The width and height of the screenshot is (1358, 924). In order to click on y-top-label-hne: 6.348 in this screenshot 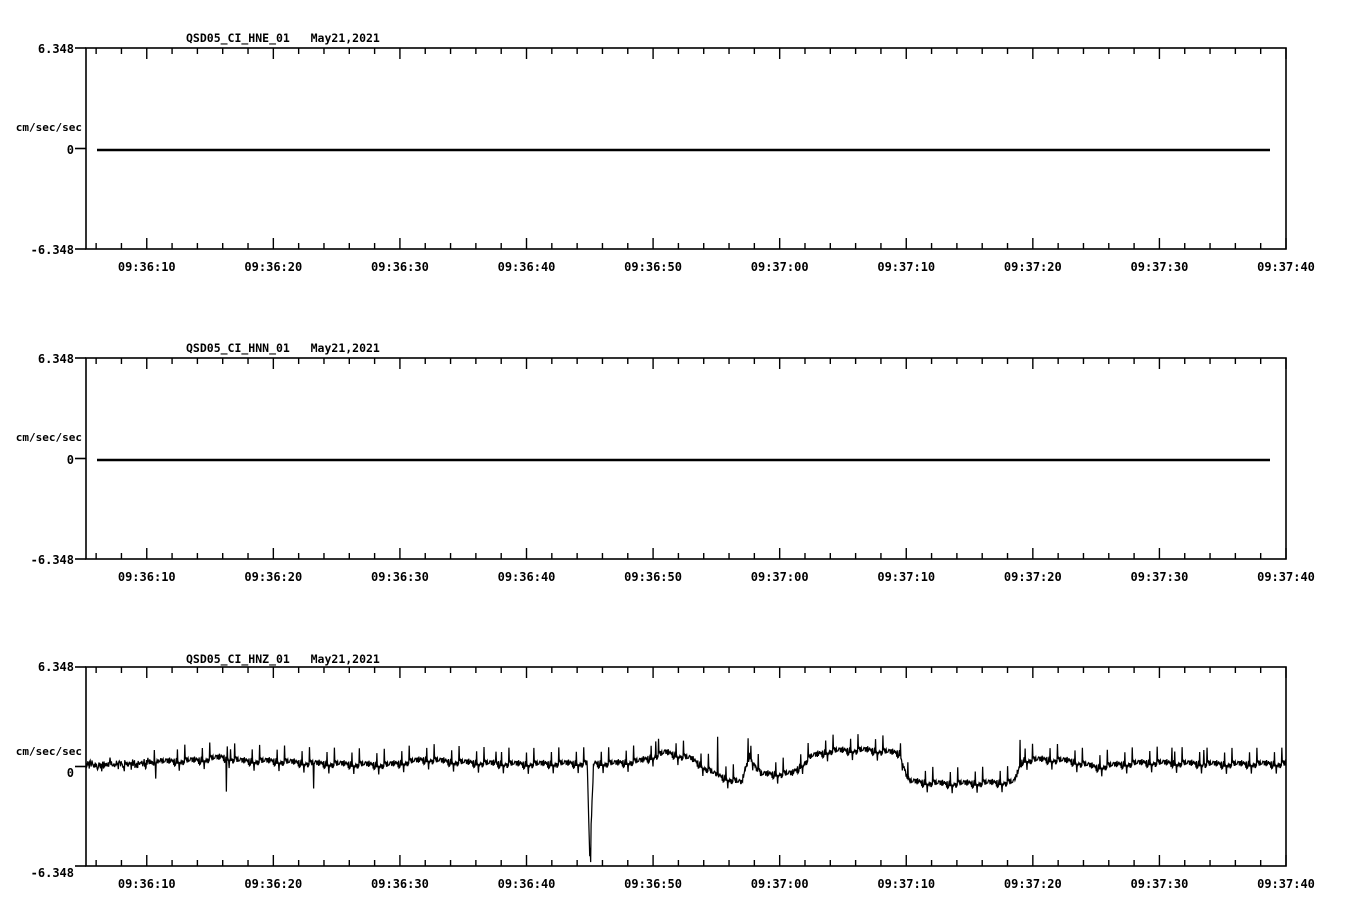, I will do `click(55, 49)`.